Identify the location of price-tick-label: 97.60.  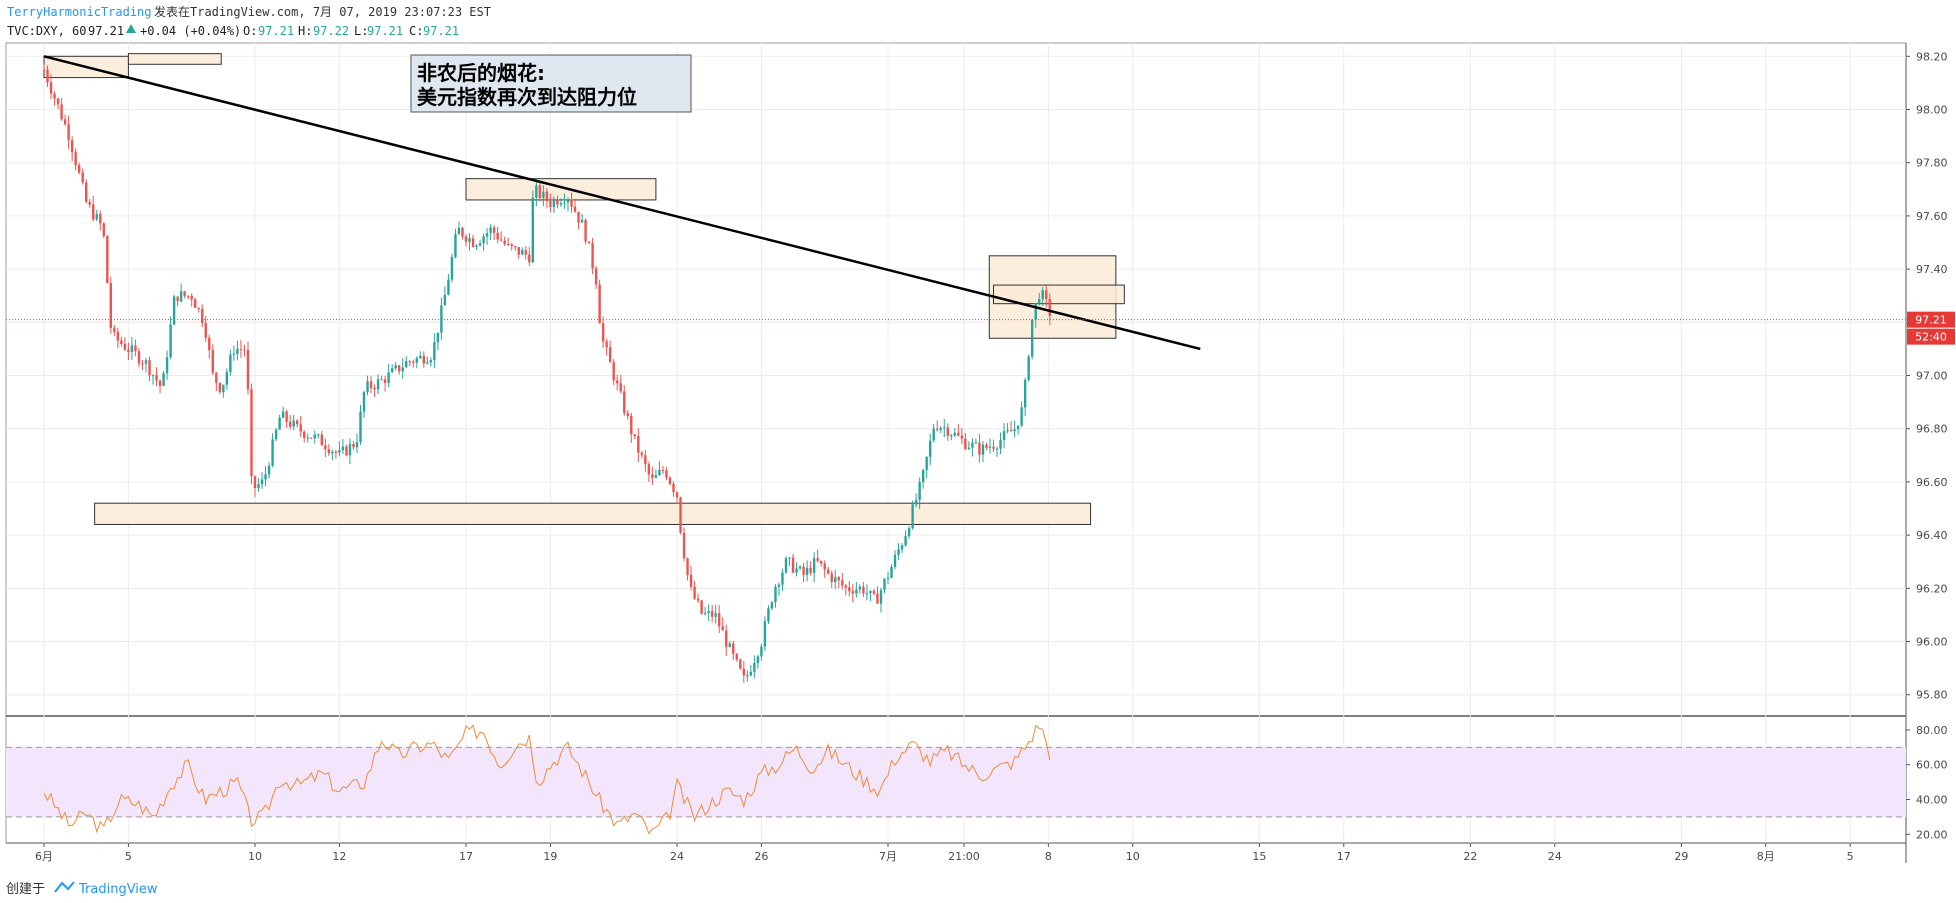
(1932, 216).